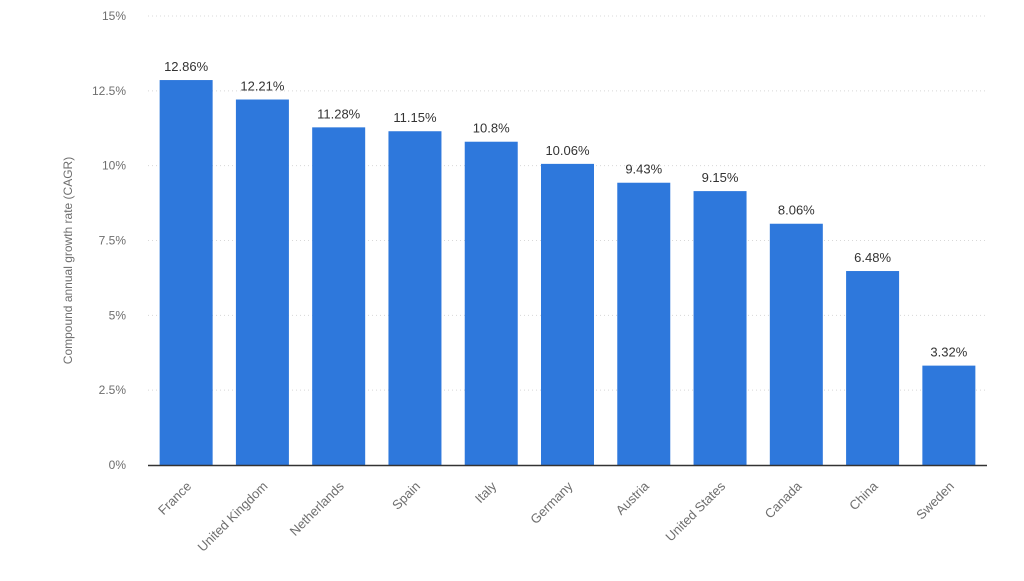 The height and width of the screenshot is (581, 1024). What do you see at coordinates (415, 117) in the screenshot?
I see `data-label: 11.15%` at bounding box center [415, 117].